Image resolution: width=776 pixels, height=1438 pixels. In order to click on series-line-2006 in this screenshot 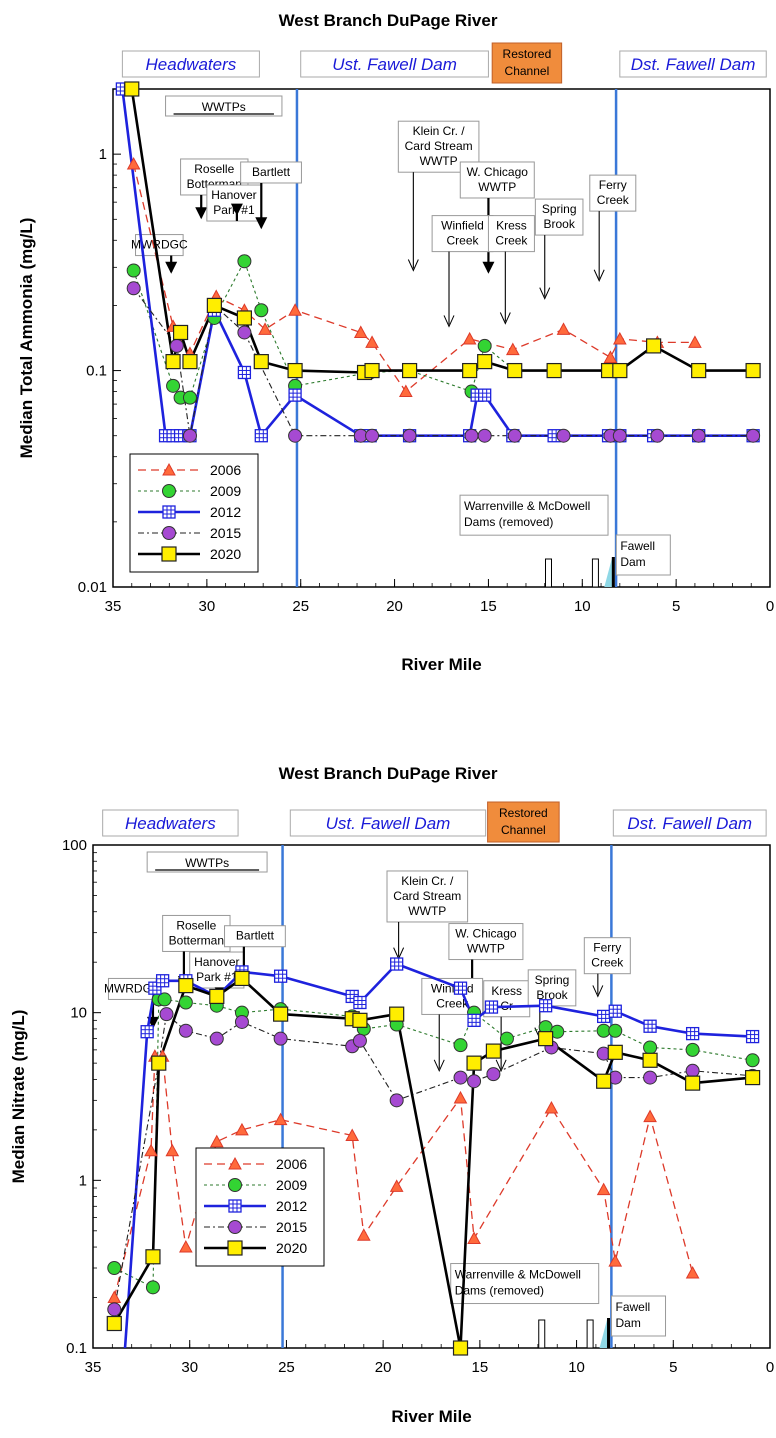, I will do `click(413, 278)`.